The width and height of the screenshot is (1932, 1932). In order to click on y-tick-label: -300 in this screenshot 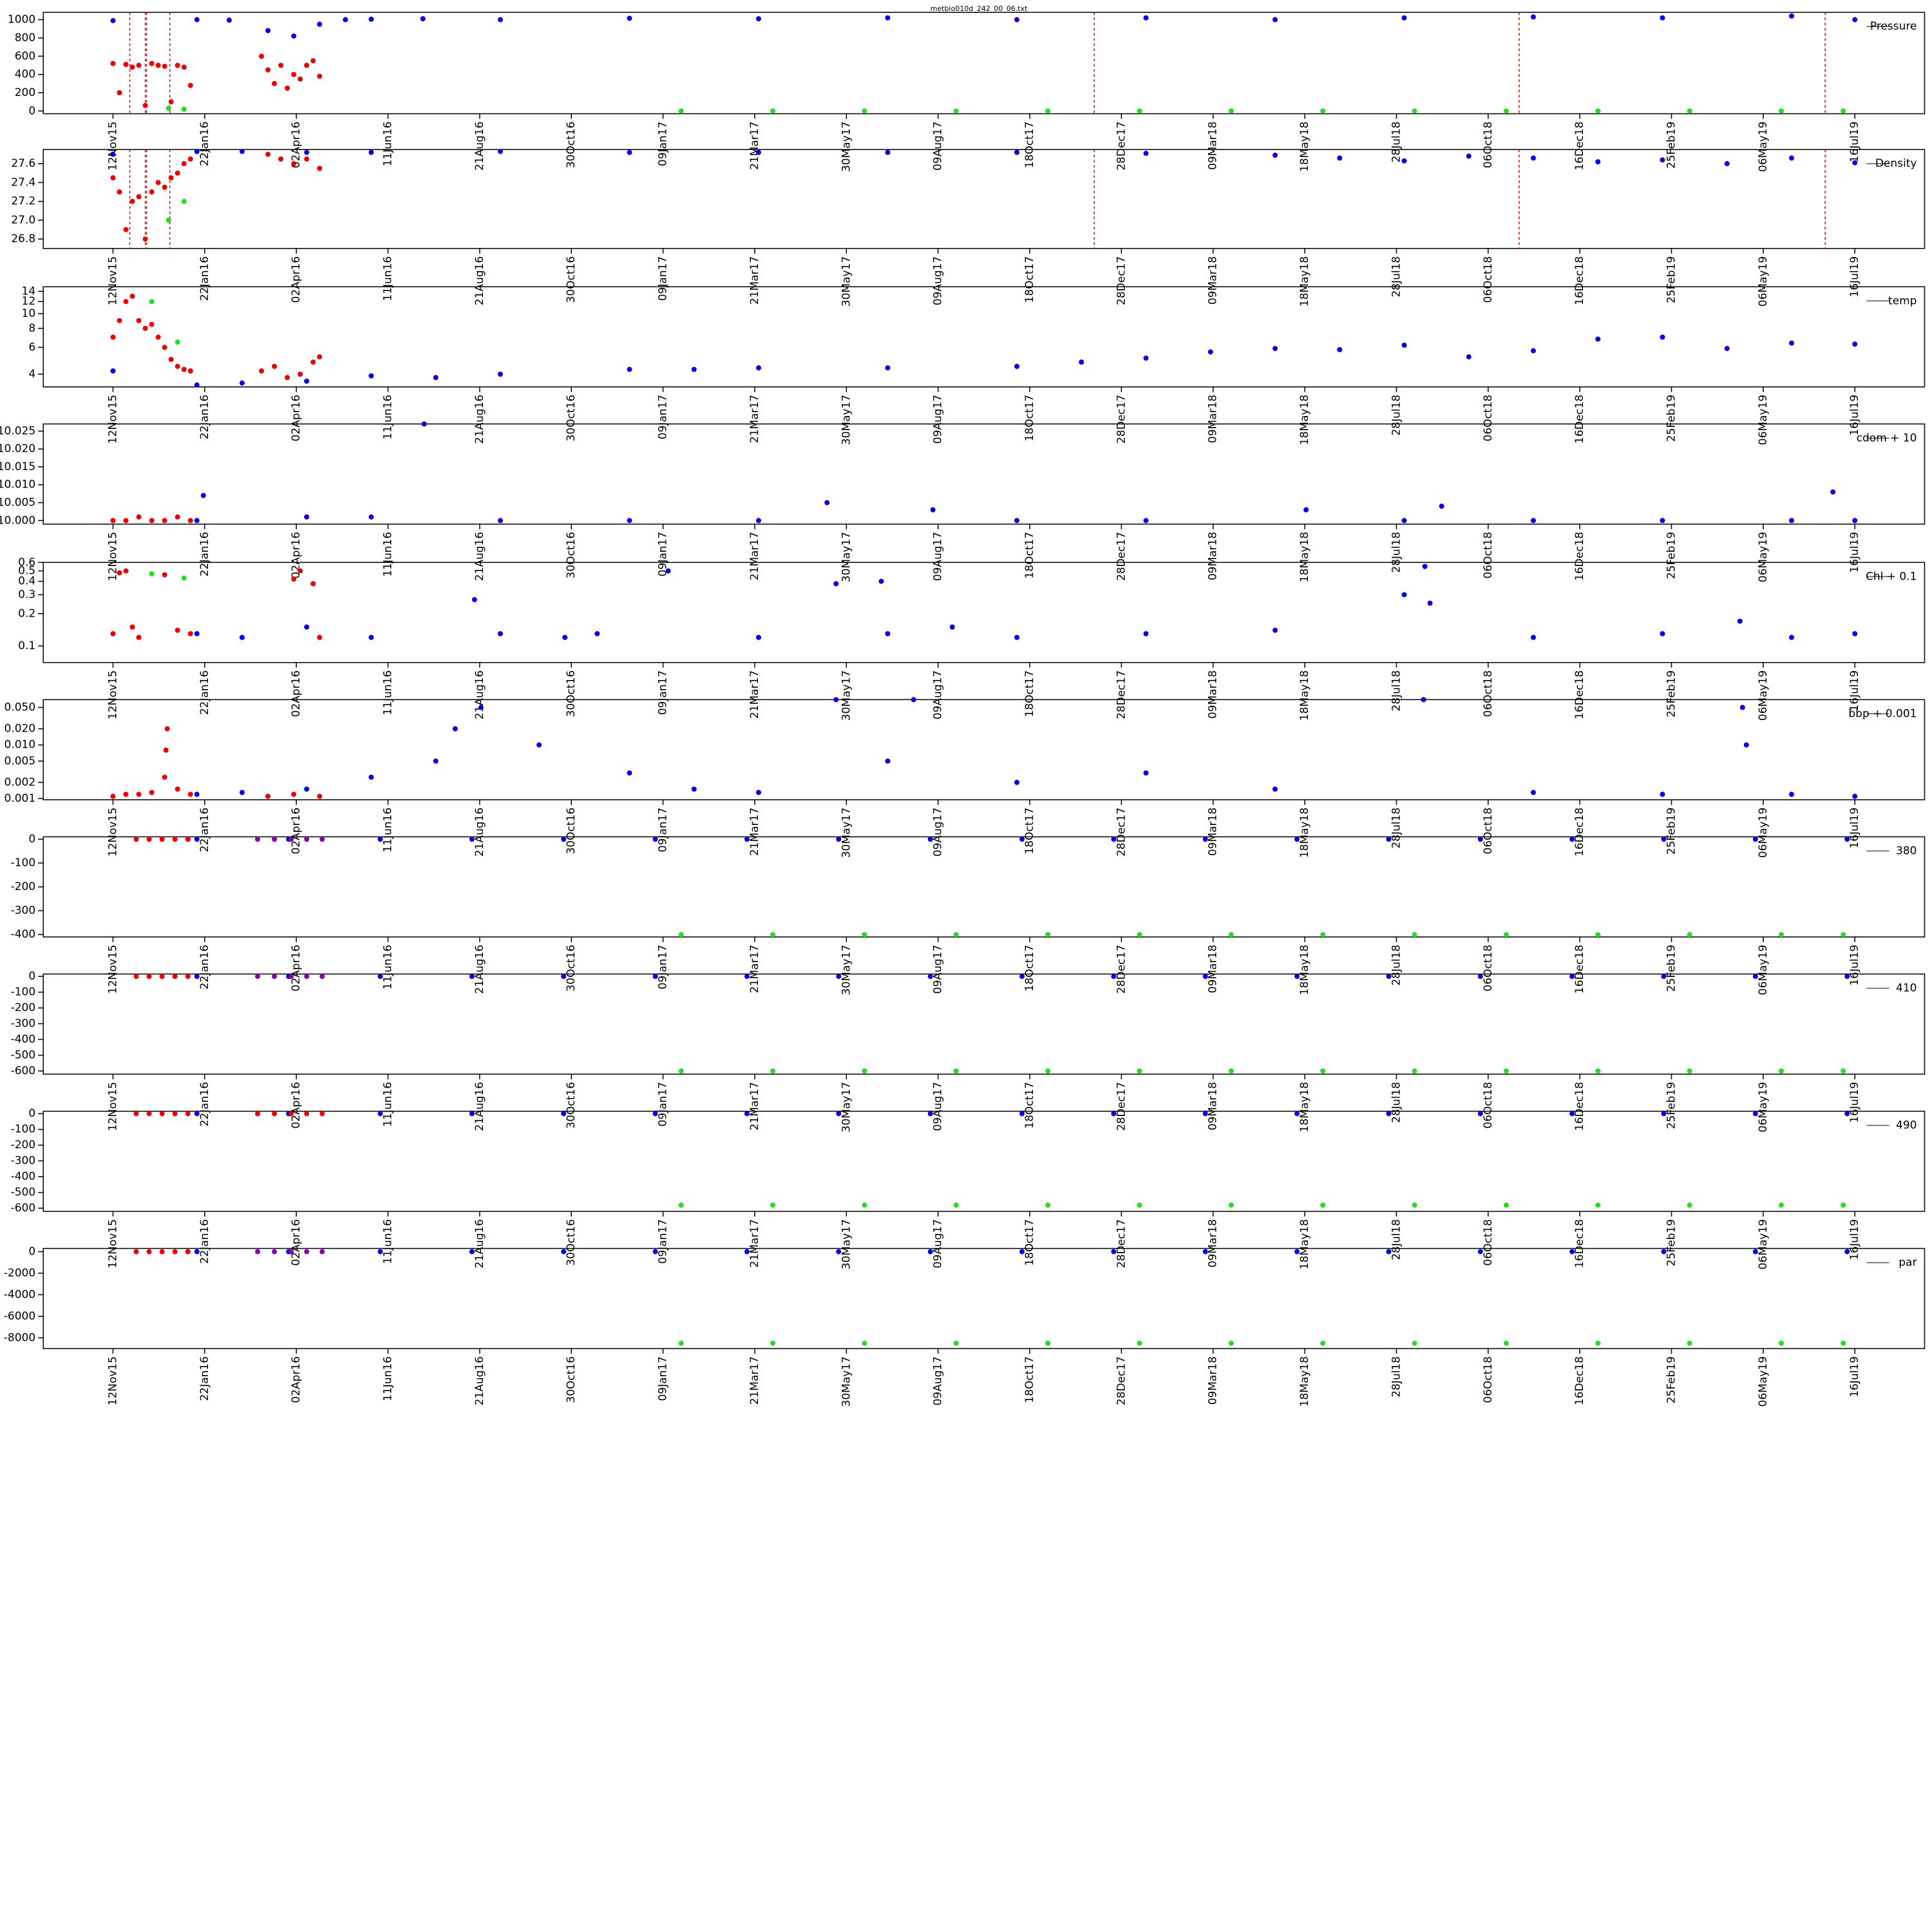, I will do `click(24, 1161)`.